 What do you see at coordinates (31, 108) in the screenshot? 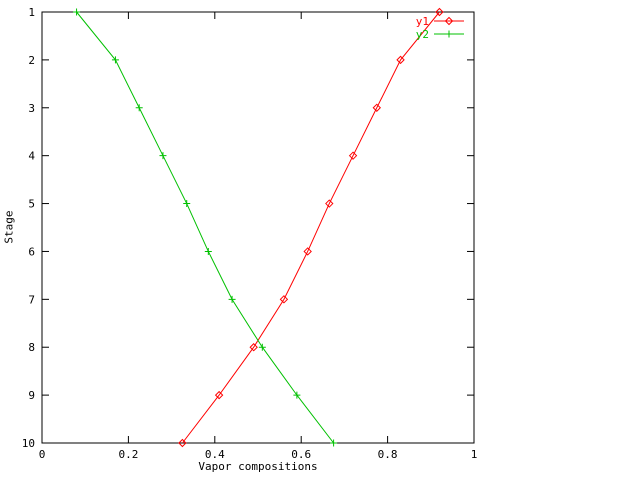
I see `y-tick-label: 3` at bounding box center [31, 108].